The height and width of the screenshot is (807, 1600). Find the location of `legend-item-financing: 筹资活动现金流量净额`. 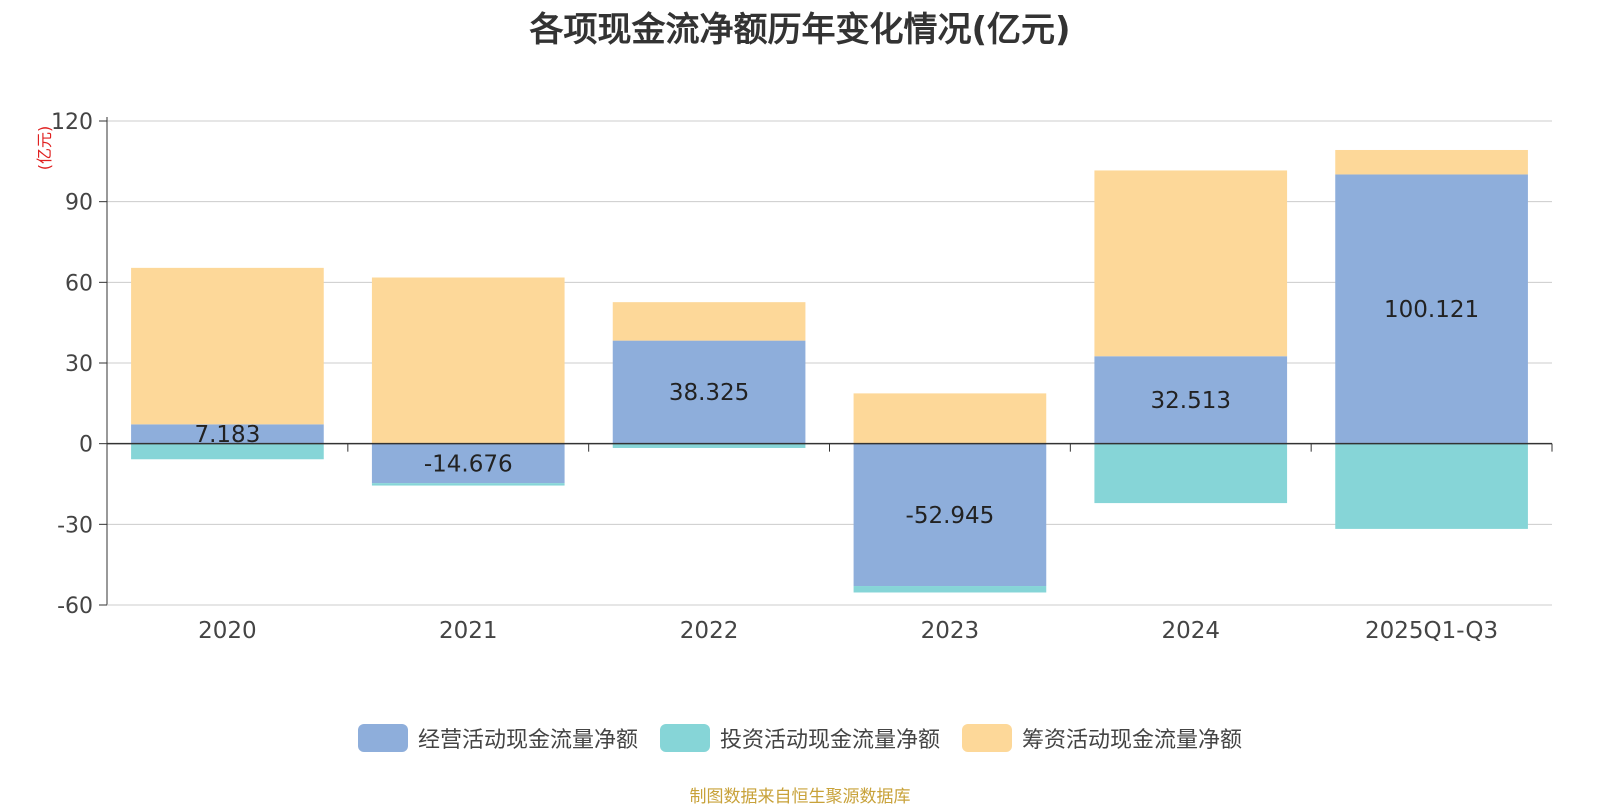

legend-item-financing: 筹资活动现金流量净额 is located at coordinates (1102, 738).